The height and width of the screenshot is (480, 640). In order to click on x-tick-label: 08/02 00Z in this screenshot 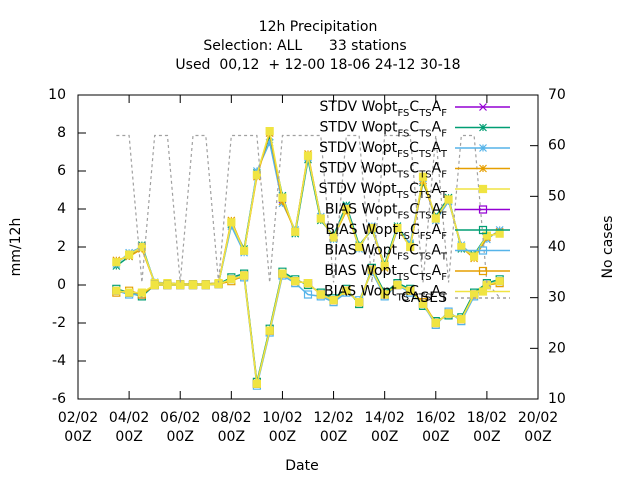, I will do `click(231, 427)`.